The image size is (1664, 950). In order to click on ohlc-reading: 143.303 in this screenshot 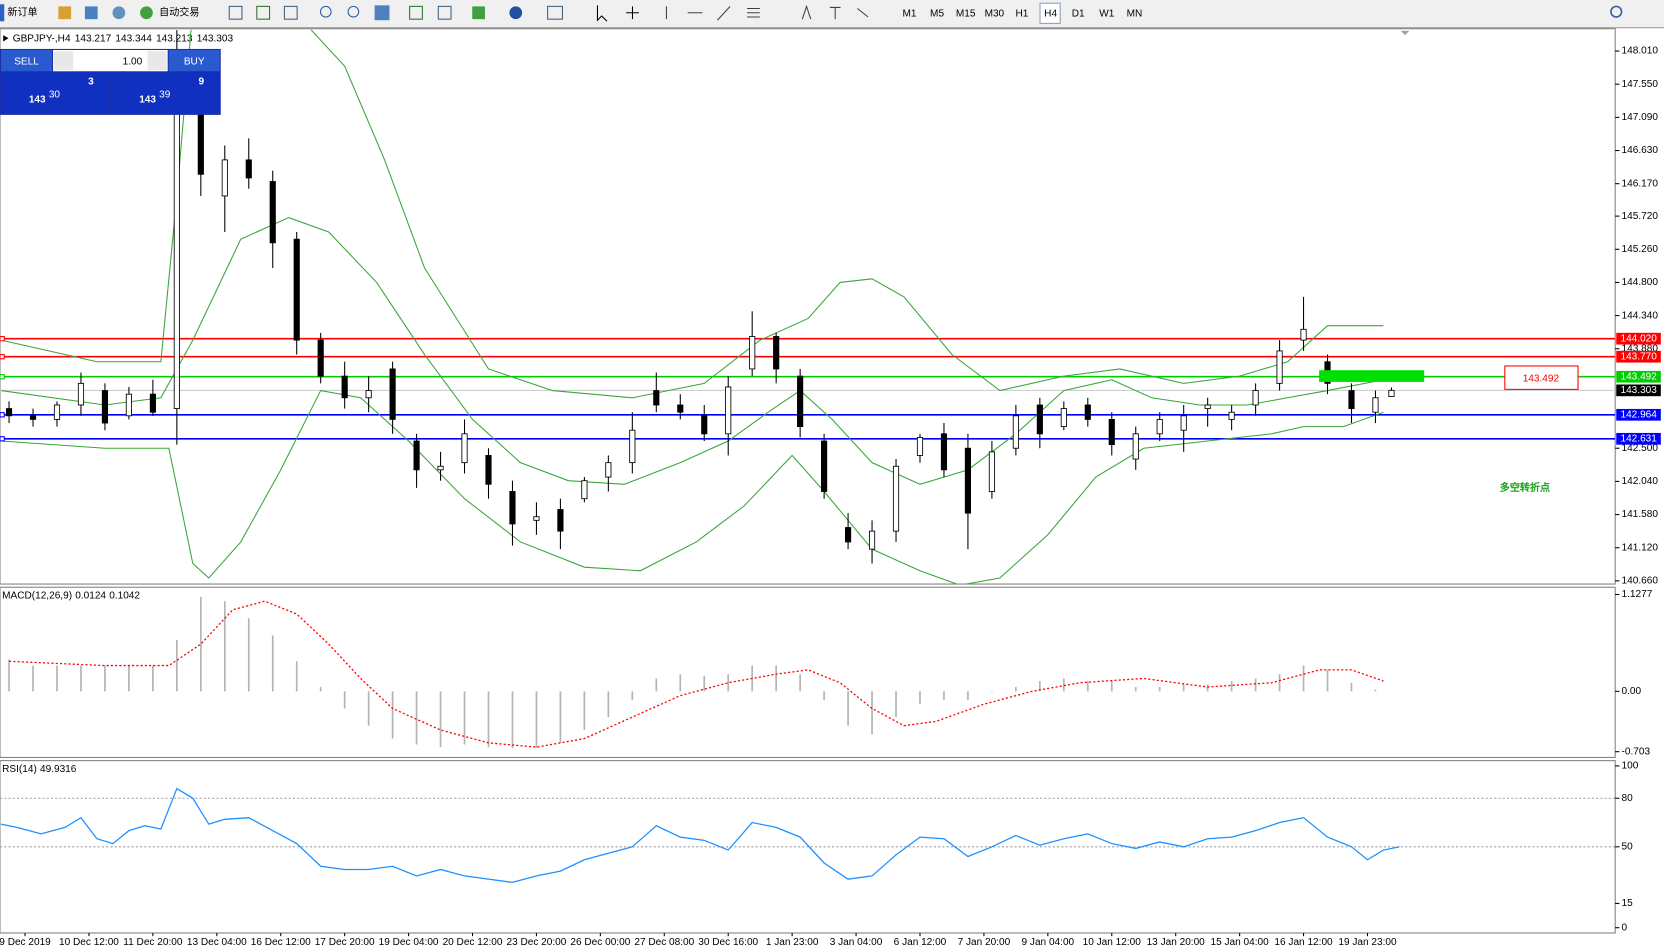, I will do `click(215, 38)`.